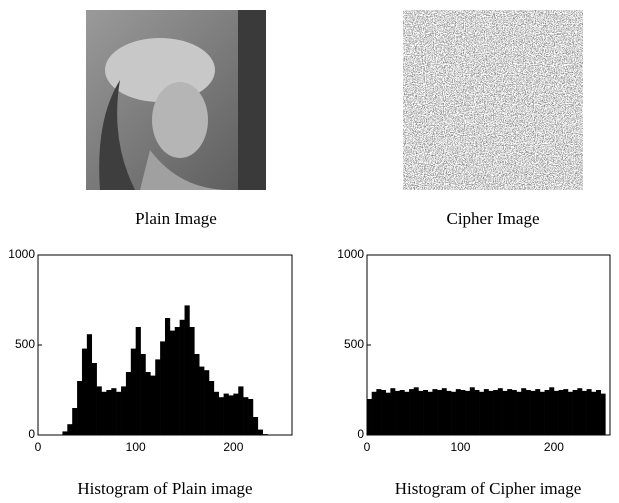 The width and height of the screenshot is (619, 503). What do you see at coordinates (493, 218) in the screenshot?
I see `image-caption: Cipher Image` at bounding box center [493, 218].